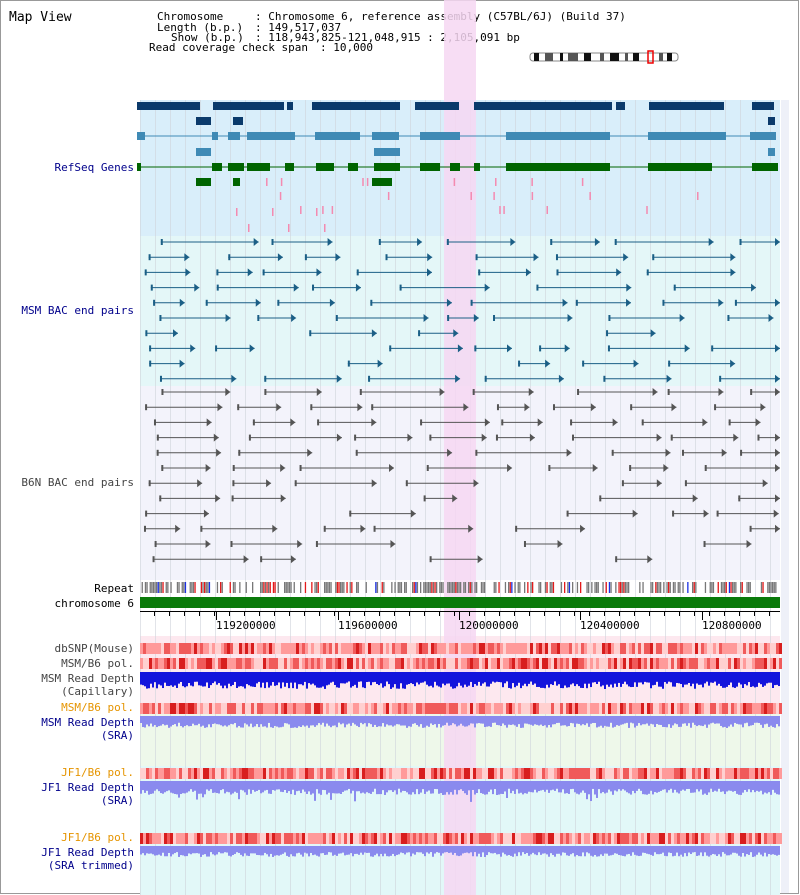  I want to click on b6n-bac-track-label: B6N BAC end pairs, so click(77, 482).